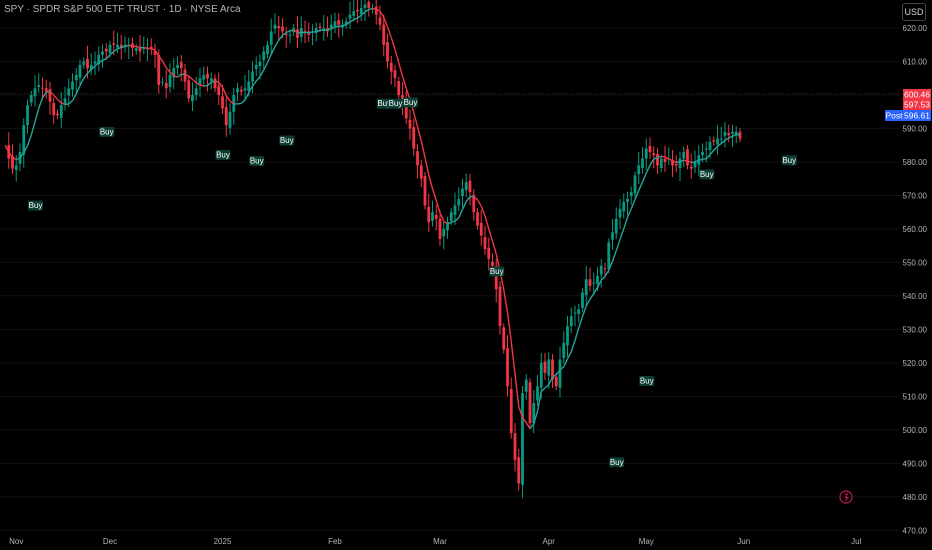  Describe the element at coordinates (743, 541) in the screenshot. I see `x-tick-label: Jun` at that location.